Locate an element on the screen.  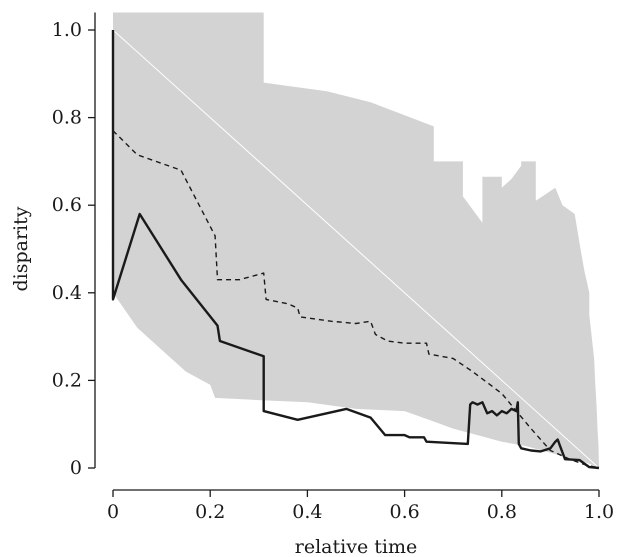
y-tick-label: 0 is located at coordinates (76, 468).